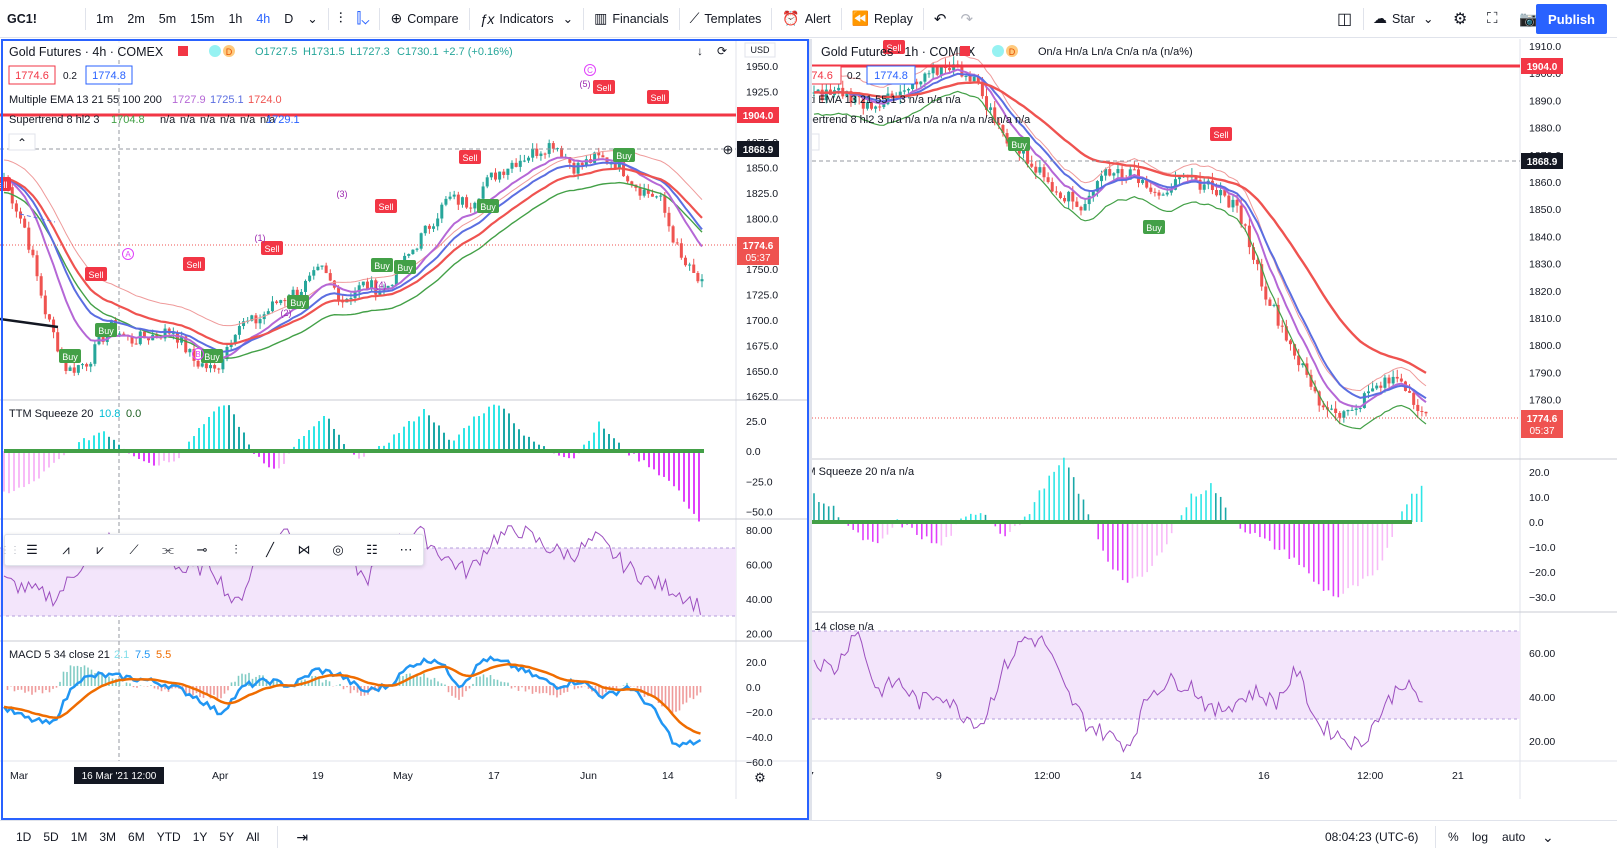 The image size is (1617, 853). I want to click on undo-icon: ↶, so click(940, 19).